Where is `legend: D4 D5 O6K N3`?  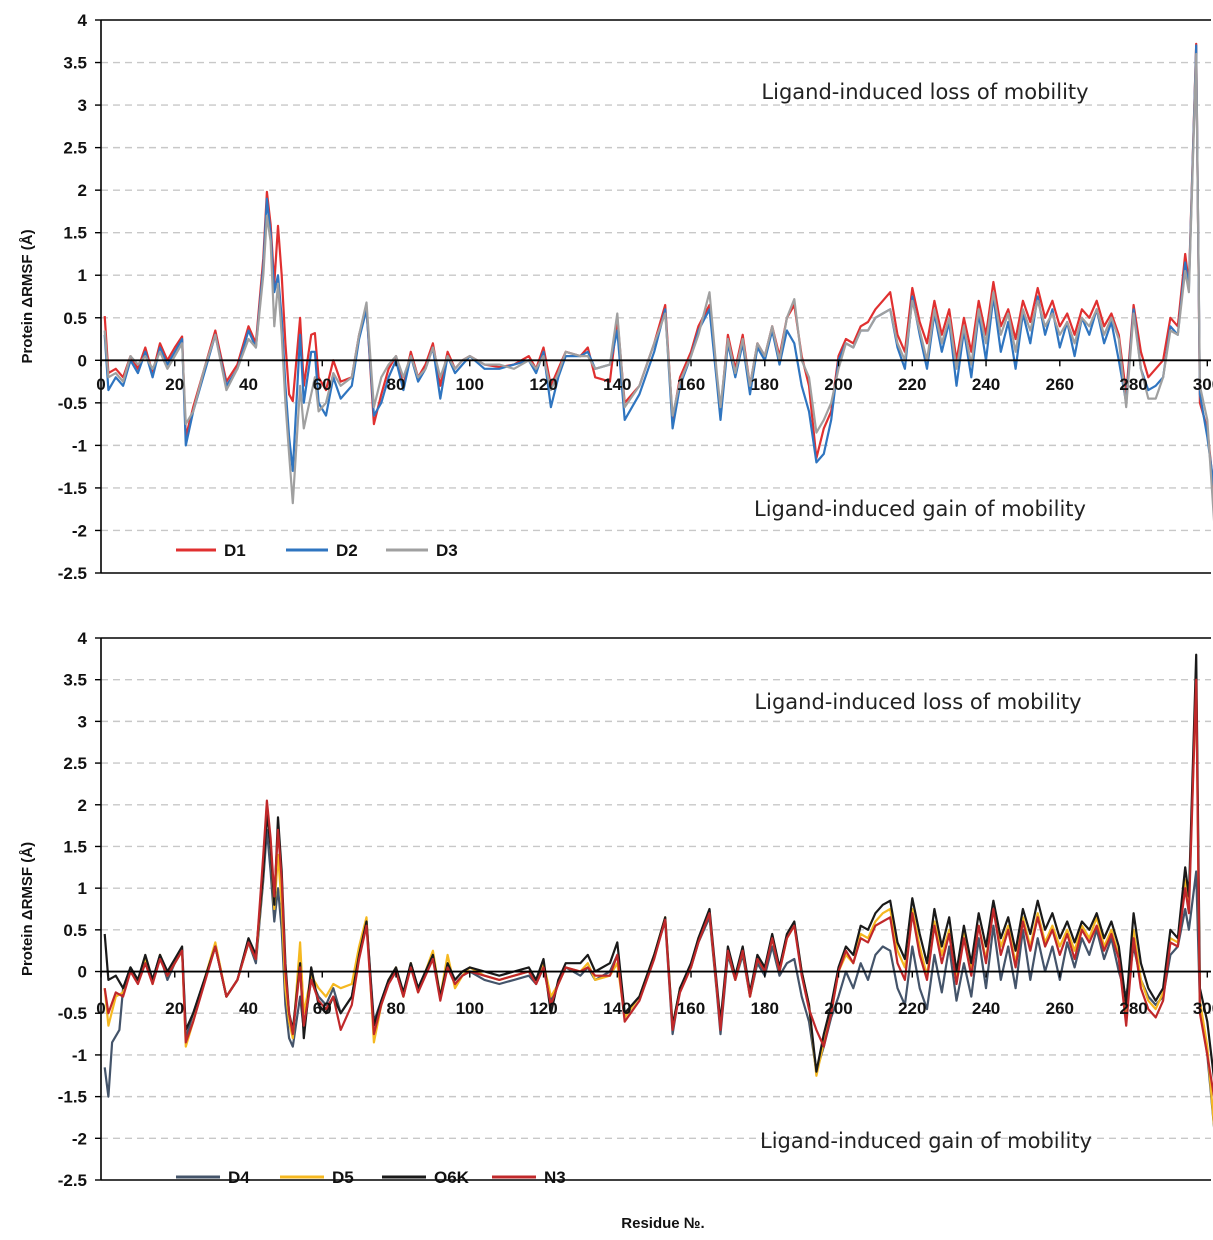 legend: D4 D5 O6K N3 is located at coordinates (371, 1177).